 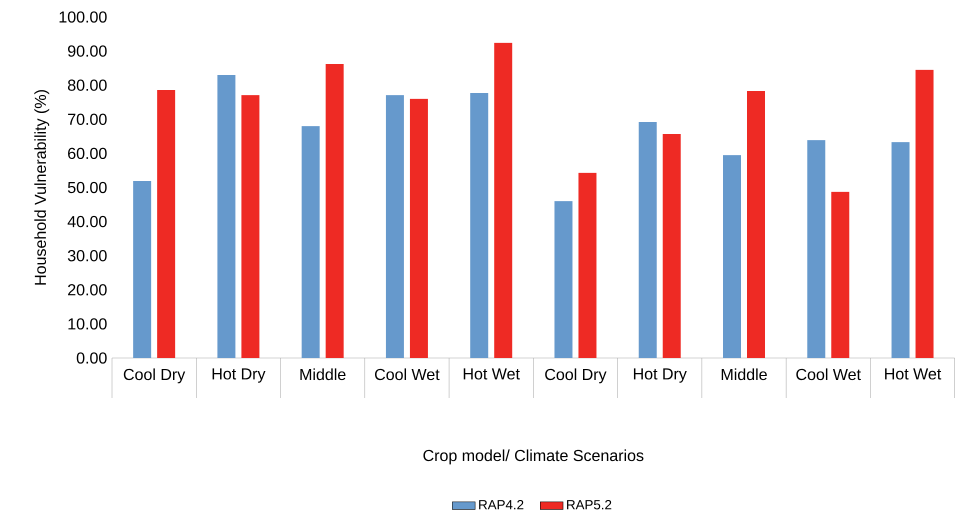 What do you see at coordinates (533, 457) in the screenshot?
I see `x-axis-title: Crop model/ Climate Scenarios` at bounding box center [533, 457].